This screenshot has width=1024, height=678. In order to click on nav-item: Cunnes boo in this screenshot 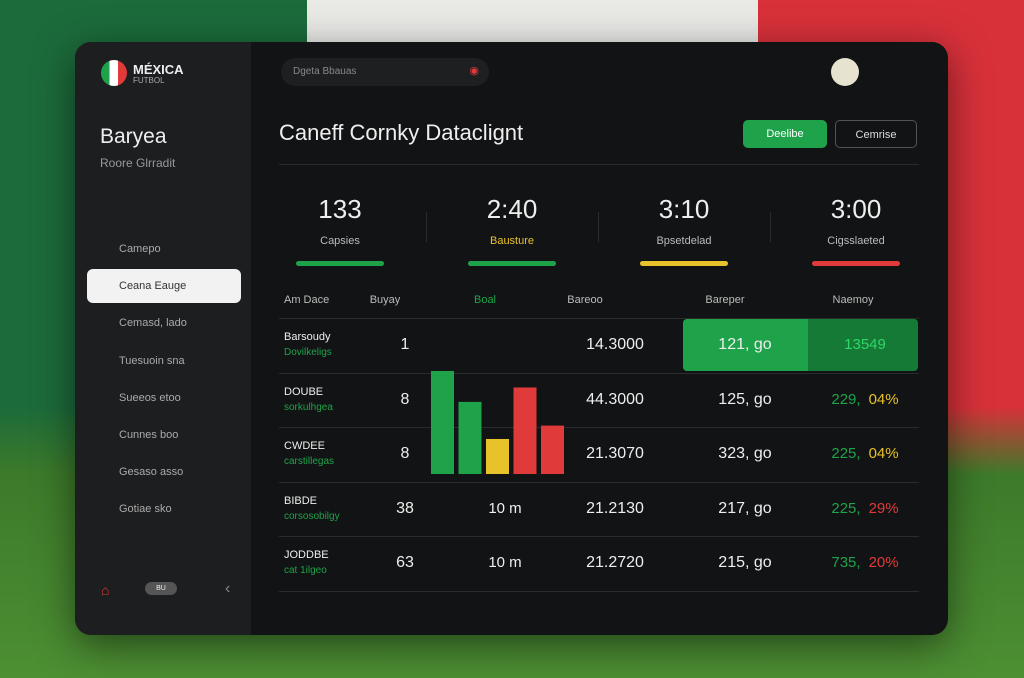, I will do `click(149, 435)`.